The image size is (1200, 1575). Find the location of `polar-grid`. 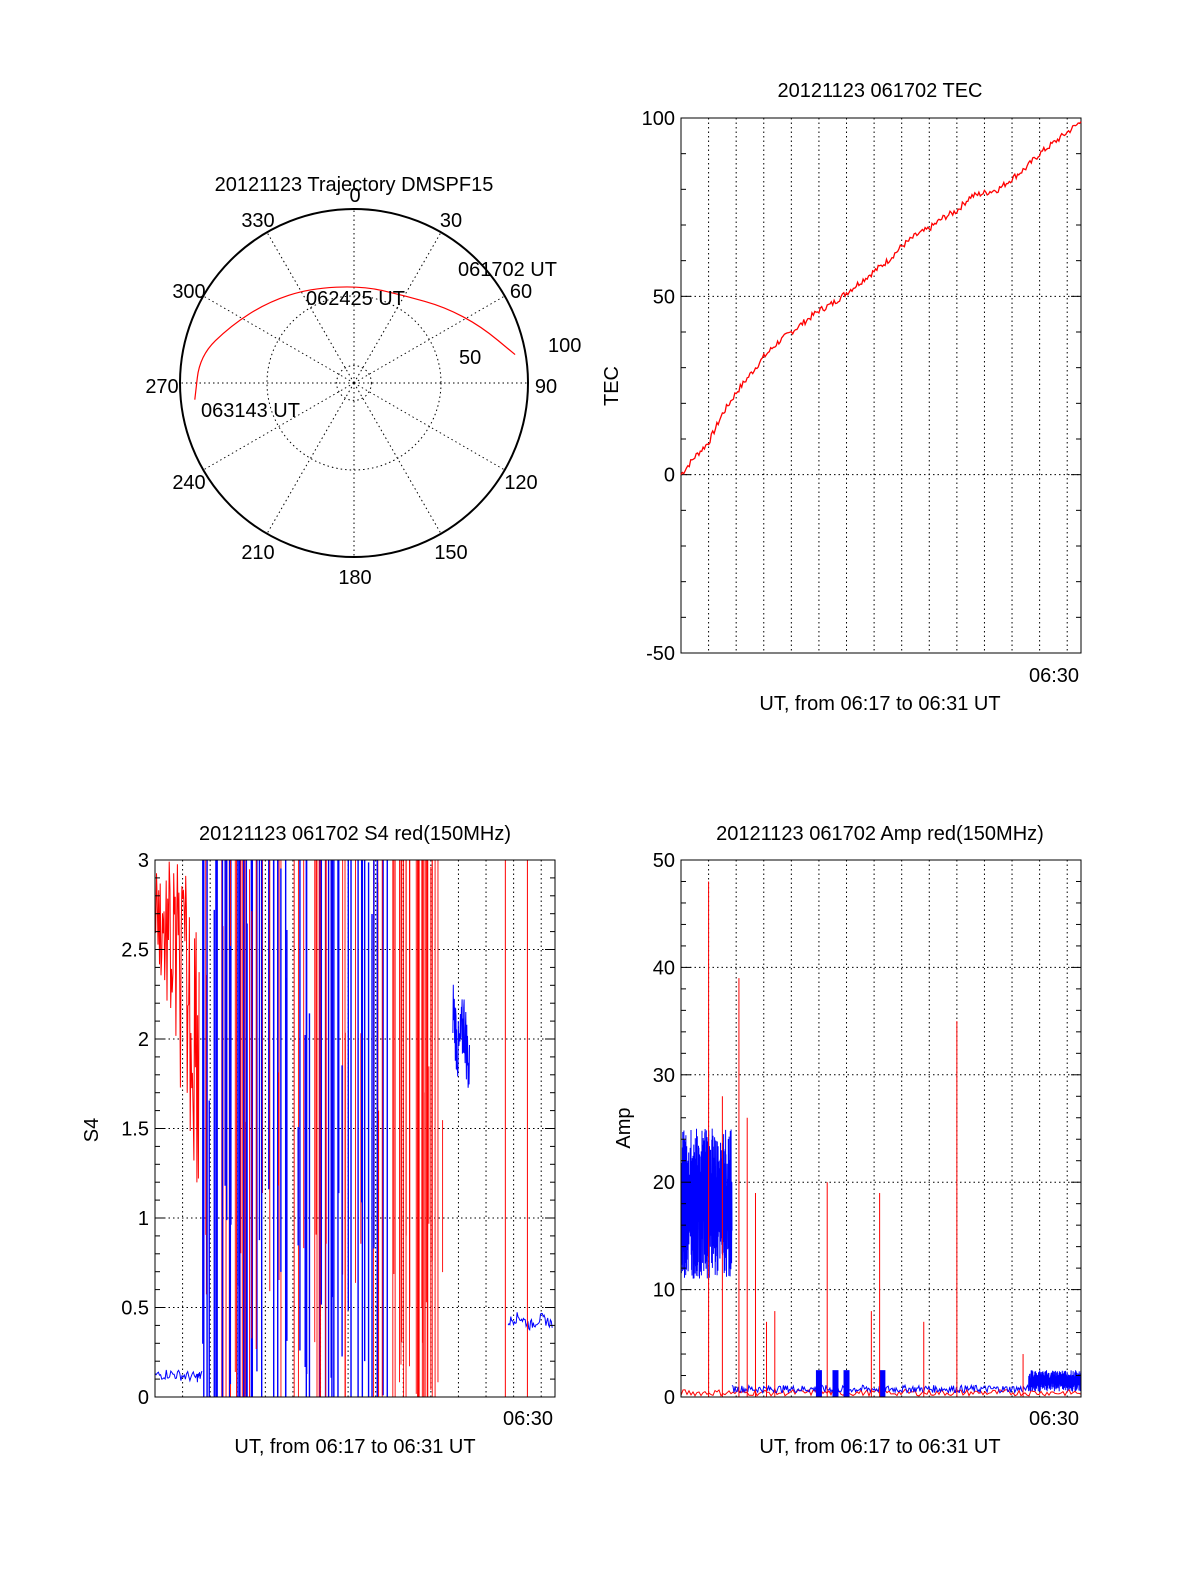

polar-grid is located at coordinates (354, 383).